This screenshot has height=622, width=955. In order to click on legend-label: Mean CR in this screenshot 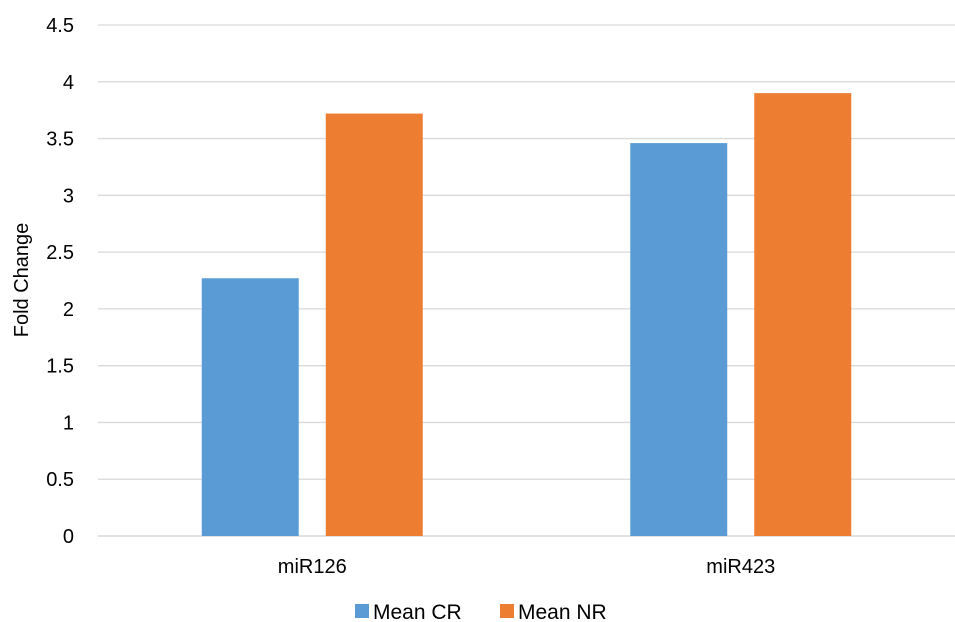, I will do `click(417, 611)`.